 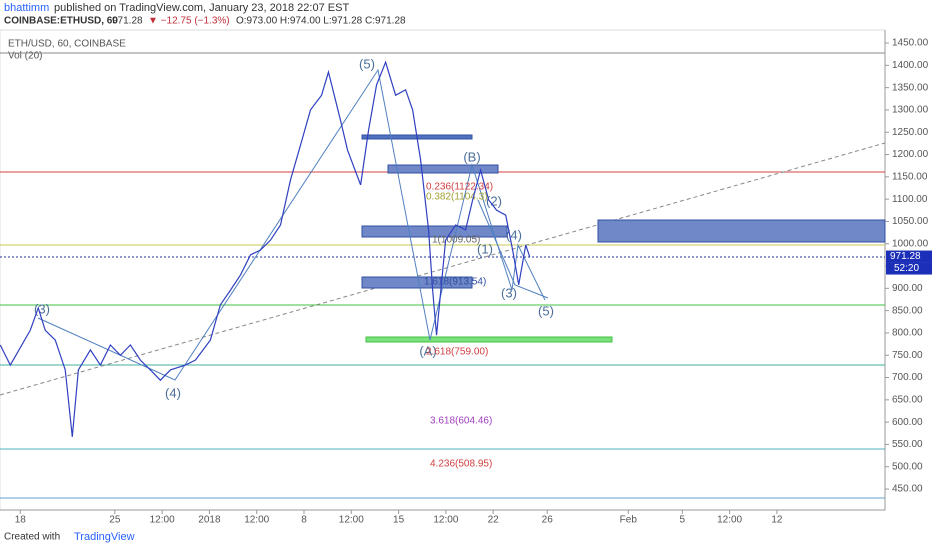 I want to click on y-tick-label: 750.00, so click(x=907, y=355).